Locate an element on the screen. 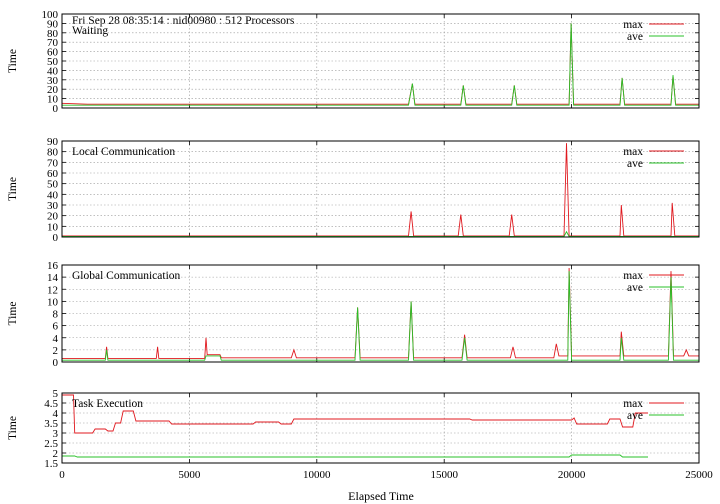  y-tick-label: 100 is located at coordinates (50, 15).